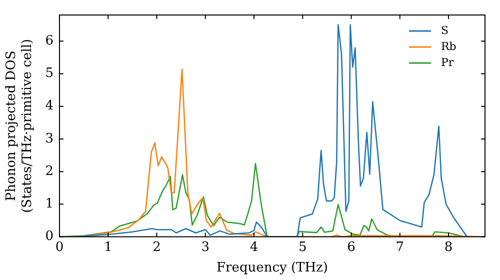 Image resolution: width=500 pixels, height=280 pixels. What do you see at coordinates (49, 138) in the screenshot?
I see `y-tick-label: 3` at bounding box center [49, 138].